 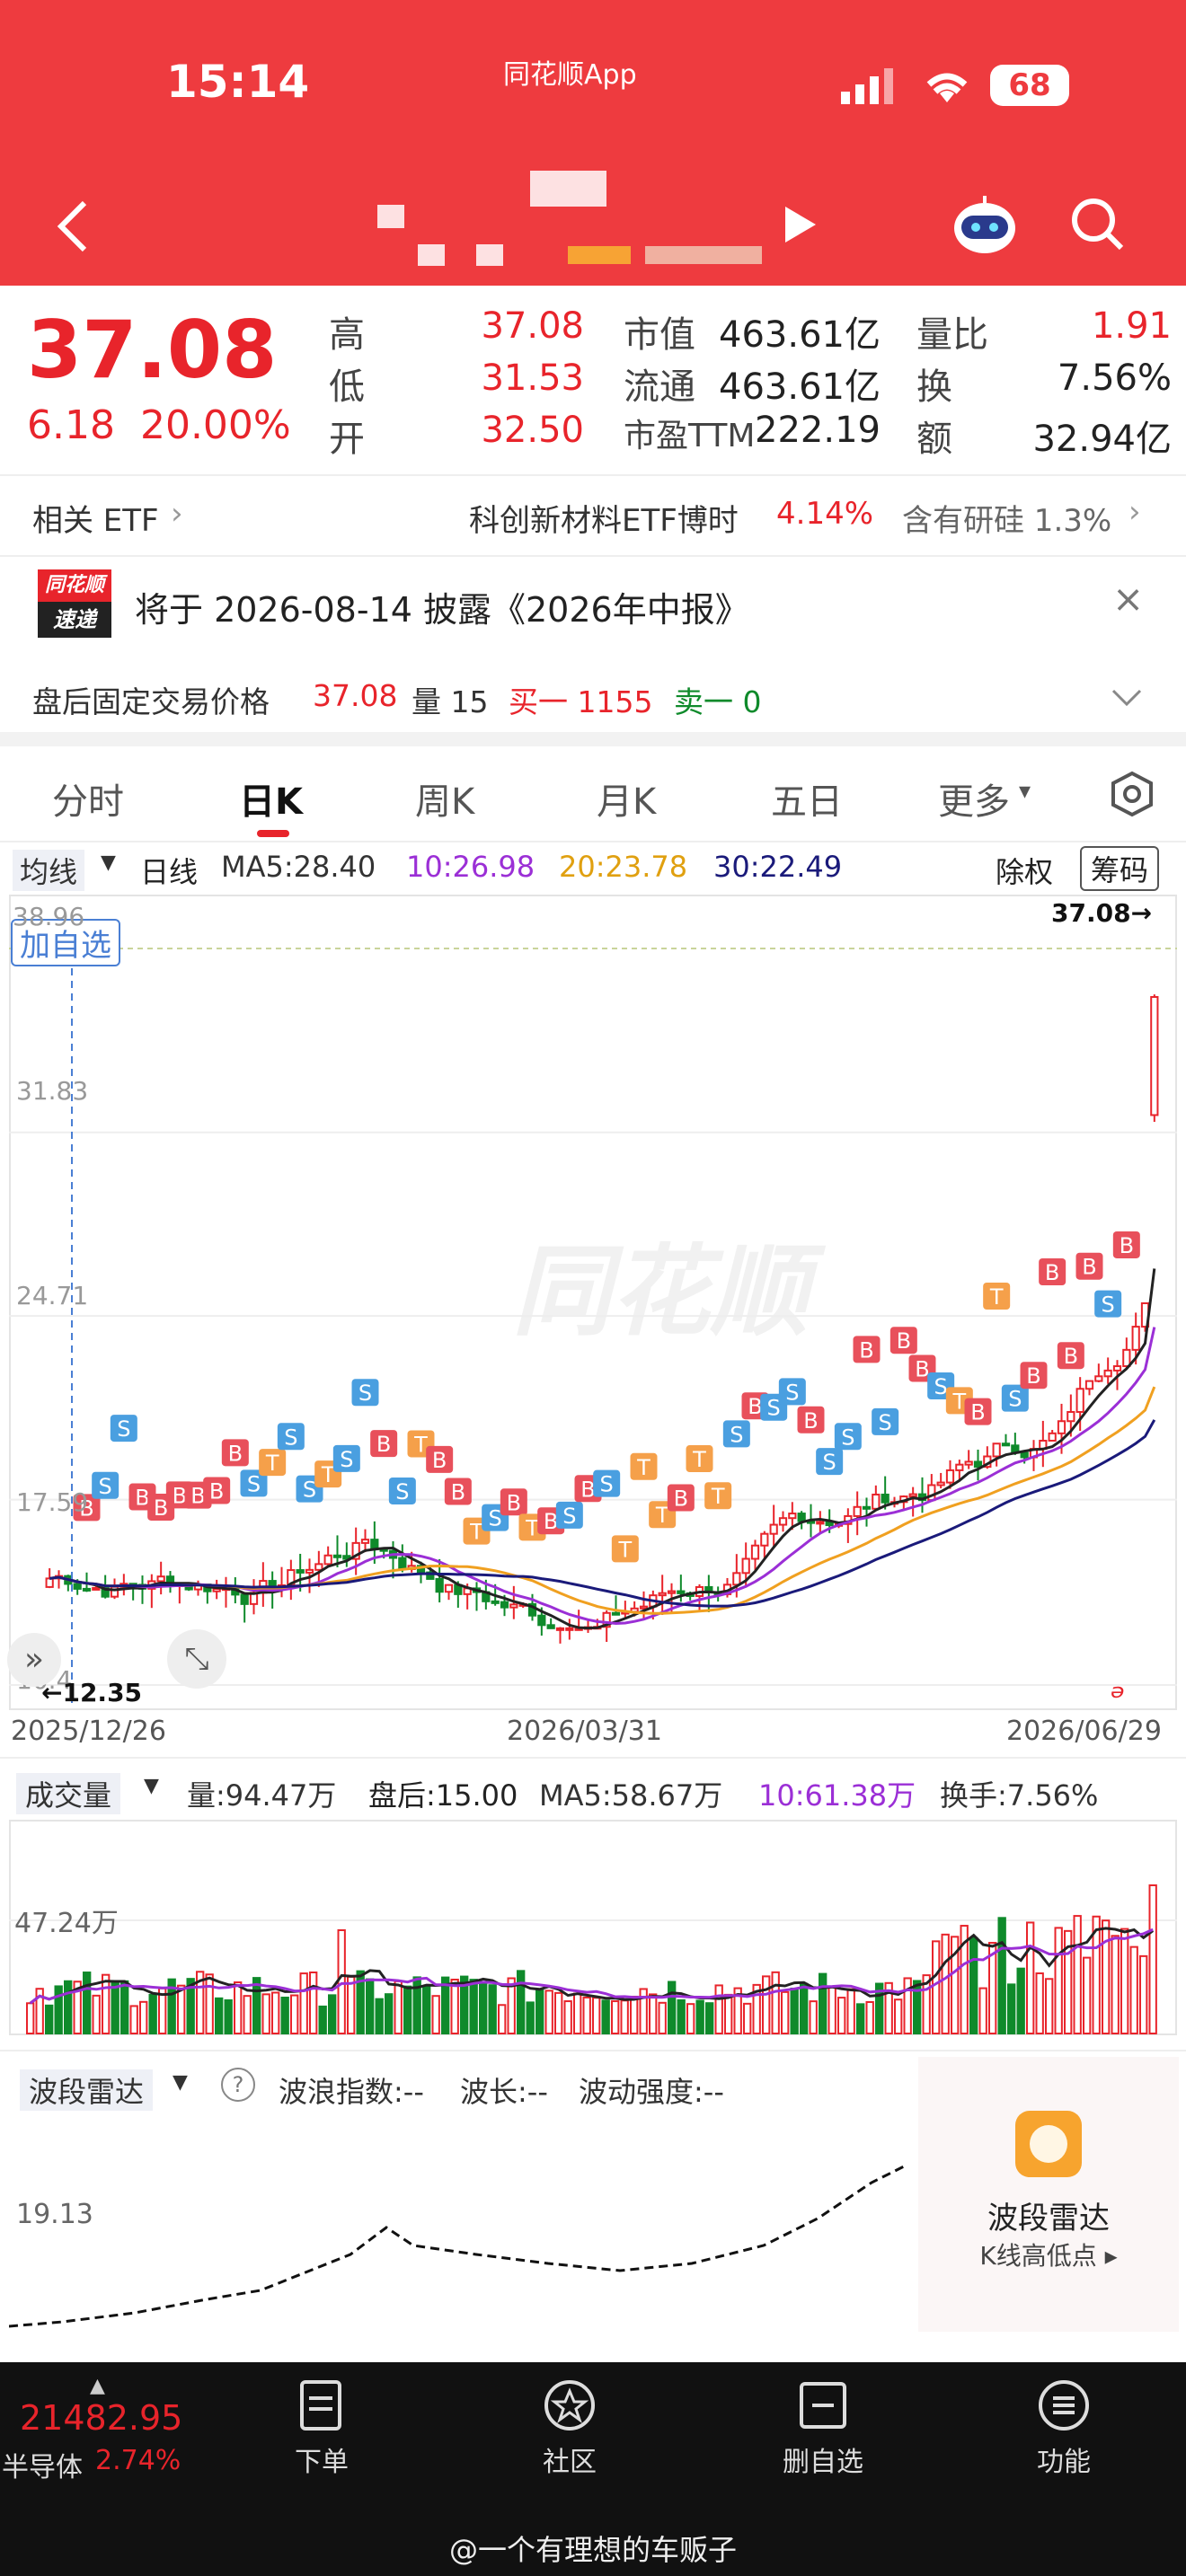 What do you see at coordinates (68, 1793) in the screenshot?
I see `volume-selector: 成交量` at bounding box center [68, 1793].